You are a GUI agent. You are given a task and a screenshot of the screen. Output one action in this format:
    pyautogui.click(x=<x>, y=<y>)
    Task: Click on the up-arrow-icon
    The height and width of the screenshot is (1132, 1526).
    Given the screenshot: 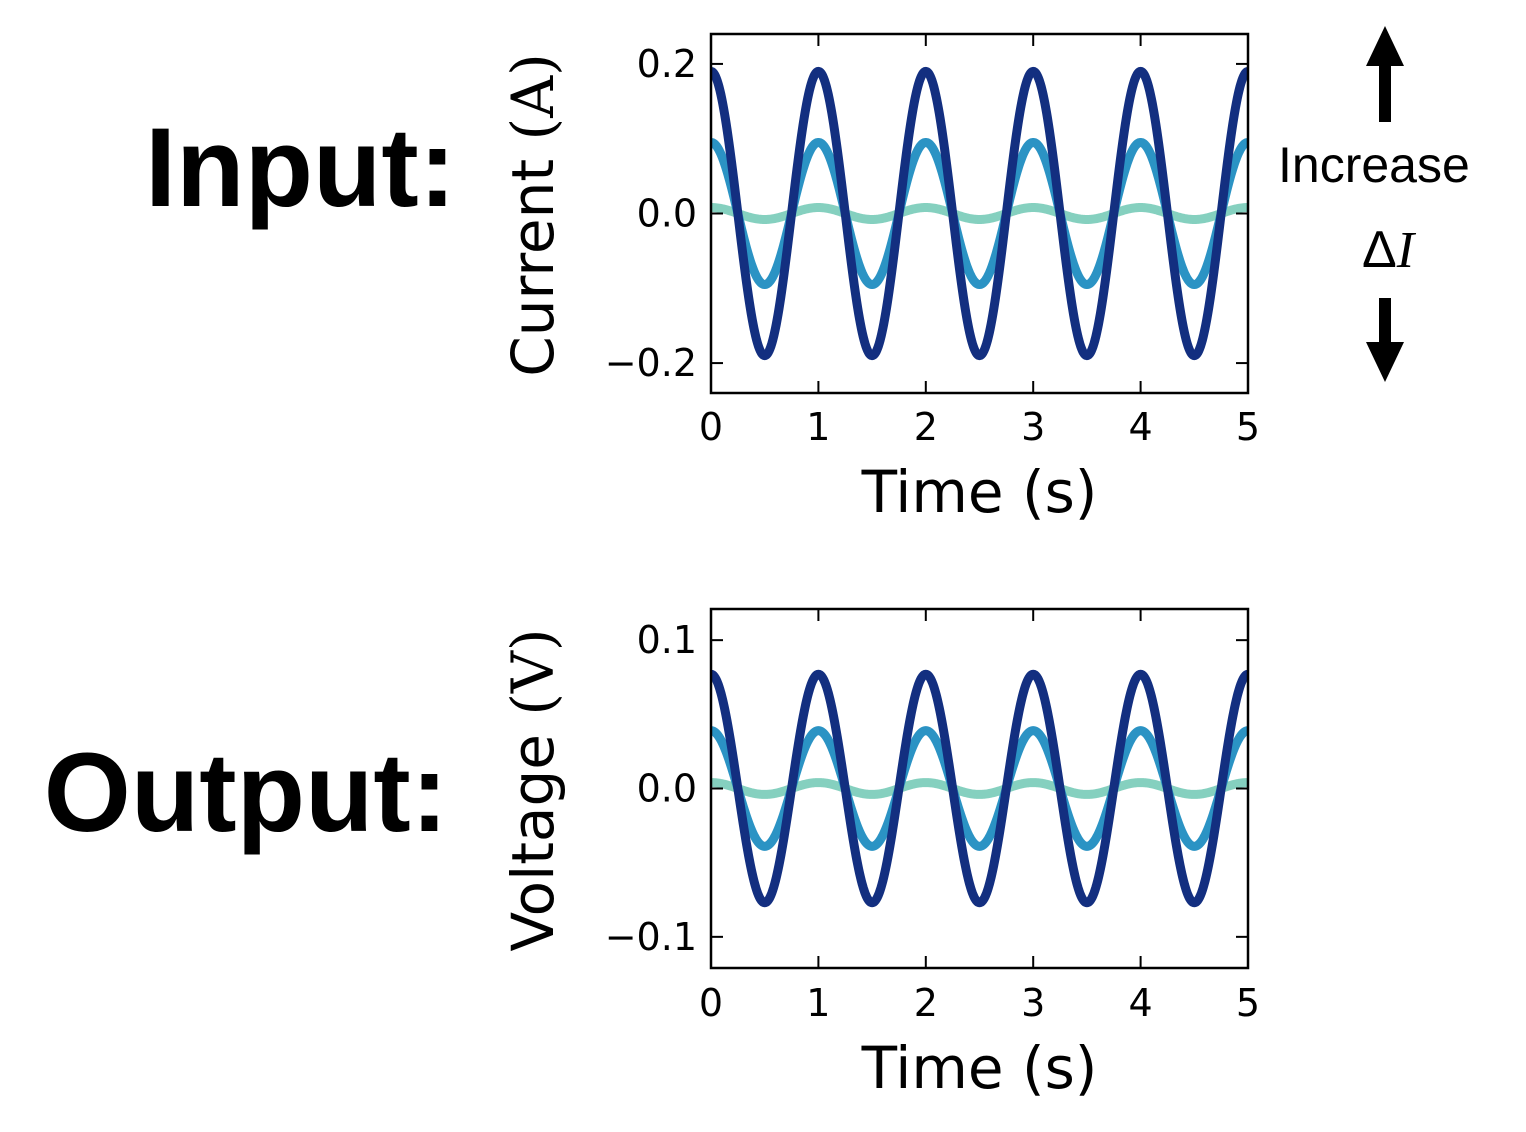 What is the action you would take?
    pyautogui.click(x=1385, y=74)
    